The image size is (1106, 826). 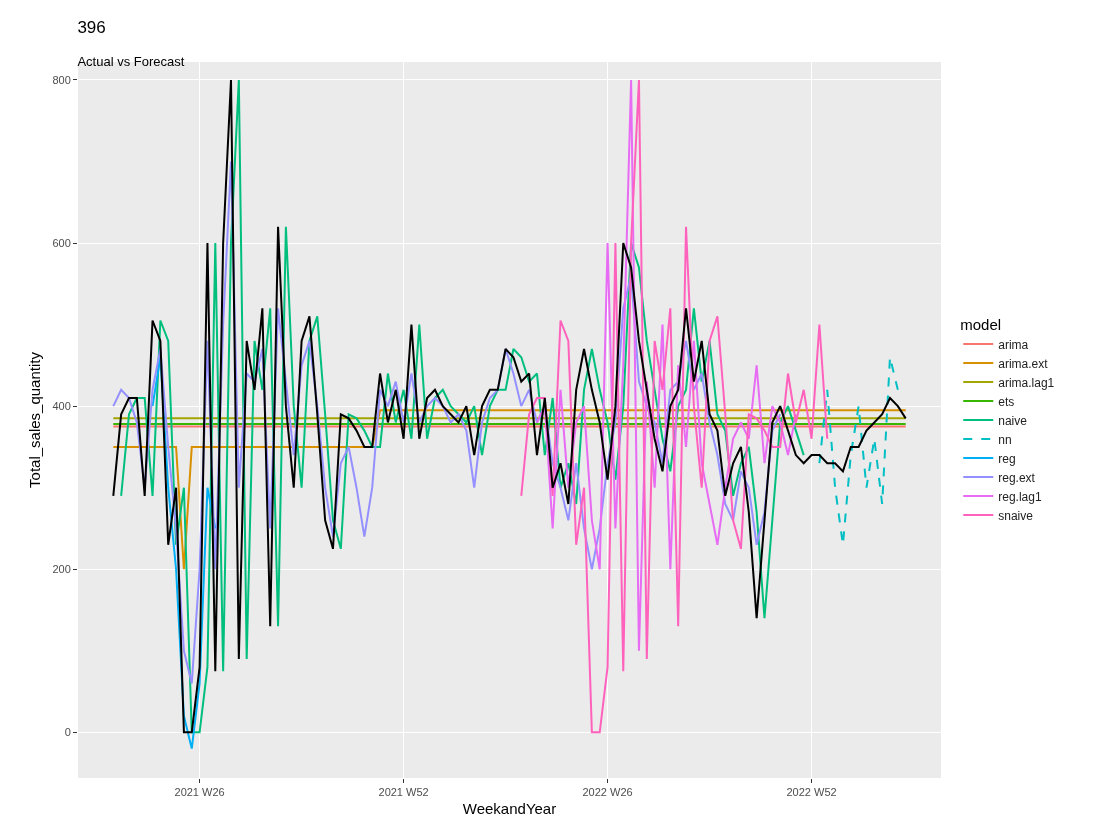 What do you see at coordinates (61, 79) in the screenshot?
I see `y-tick-label: 800` at bounding box center [61, 79].